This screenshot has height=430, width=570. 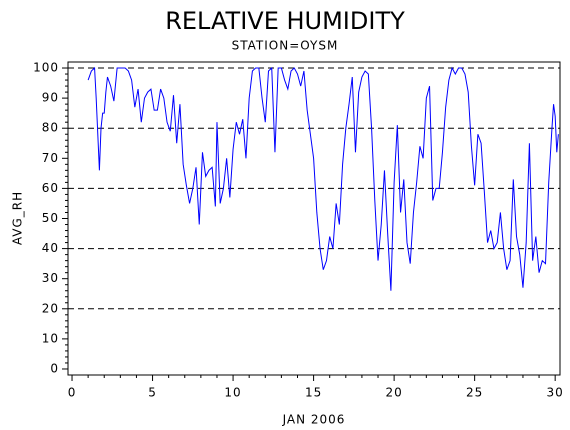 I want to click on y-tick-label: 70, so click(x=50, y=158).